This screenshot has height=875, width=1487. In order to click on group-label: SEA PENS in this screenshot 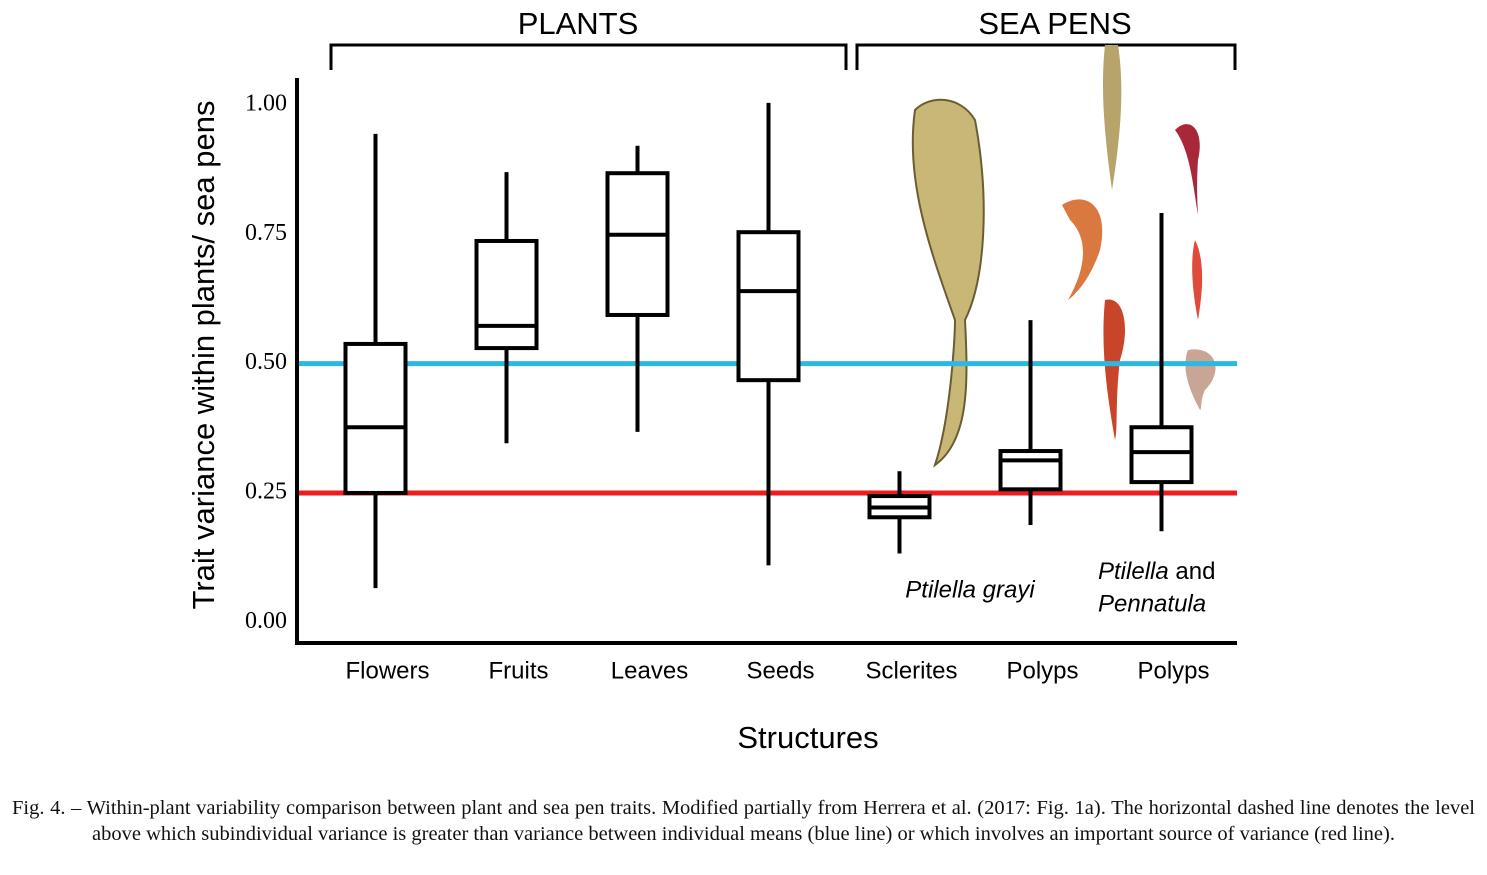, I will do `click(1054, 23)`.